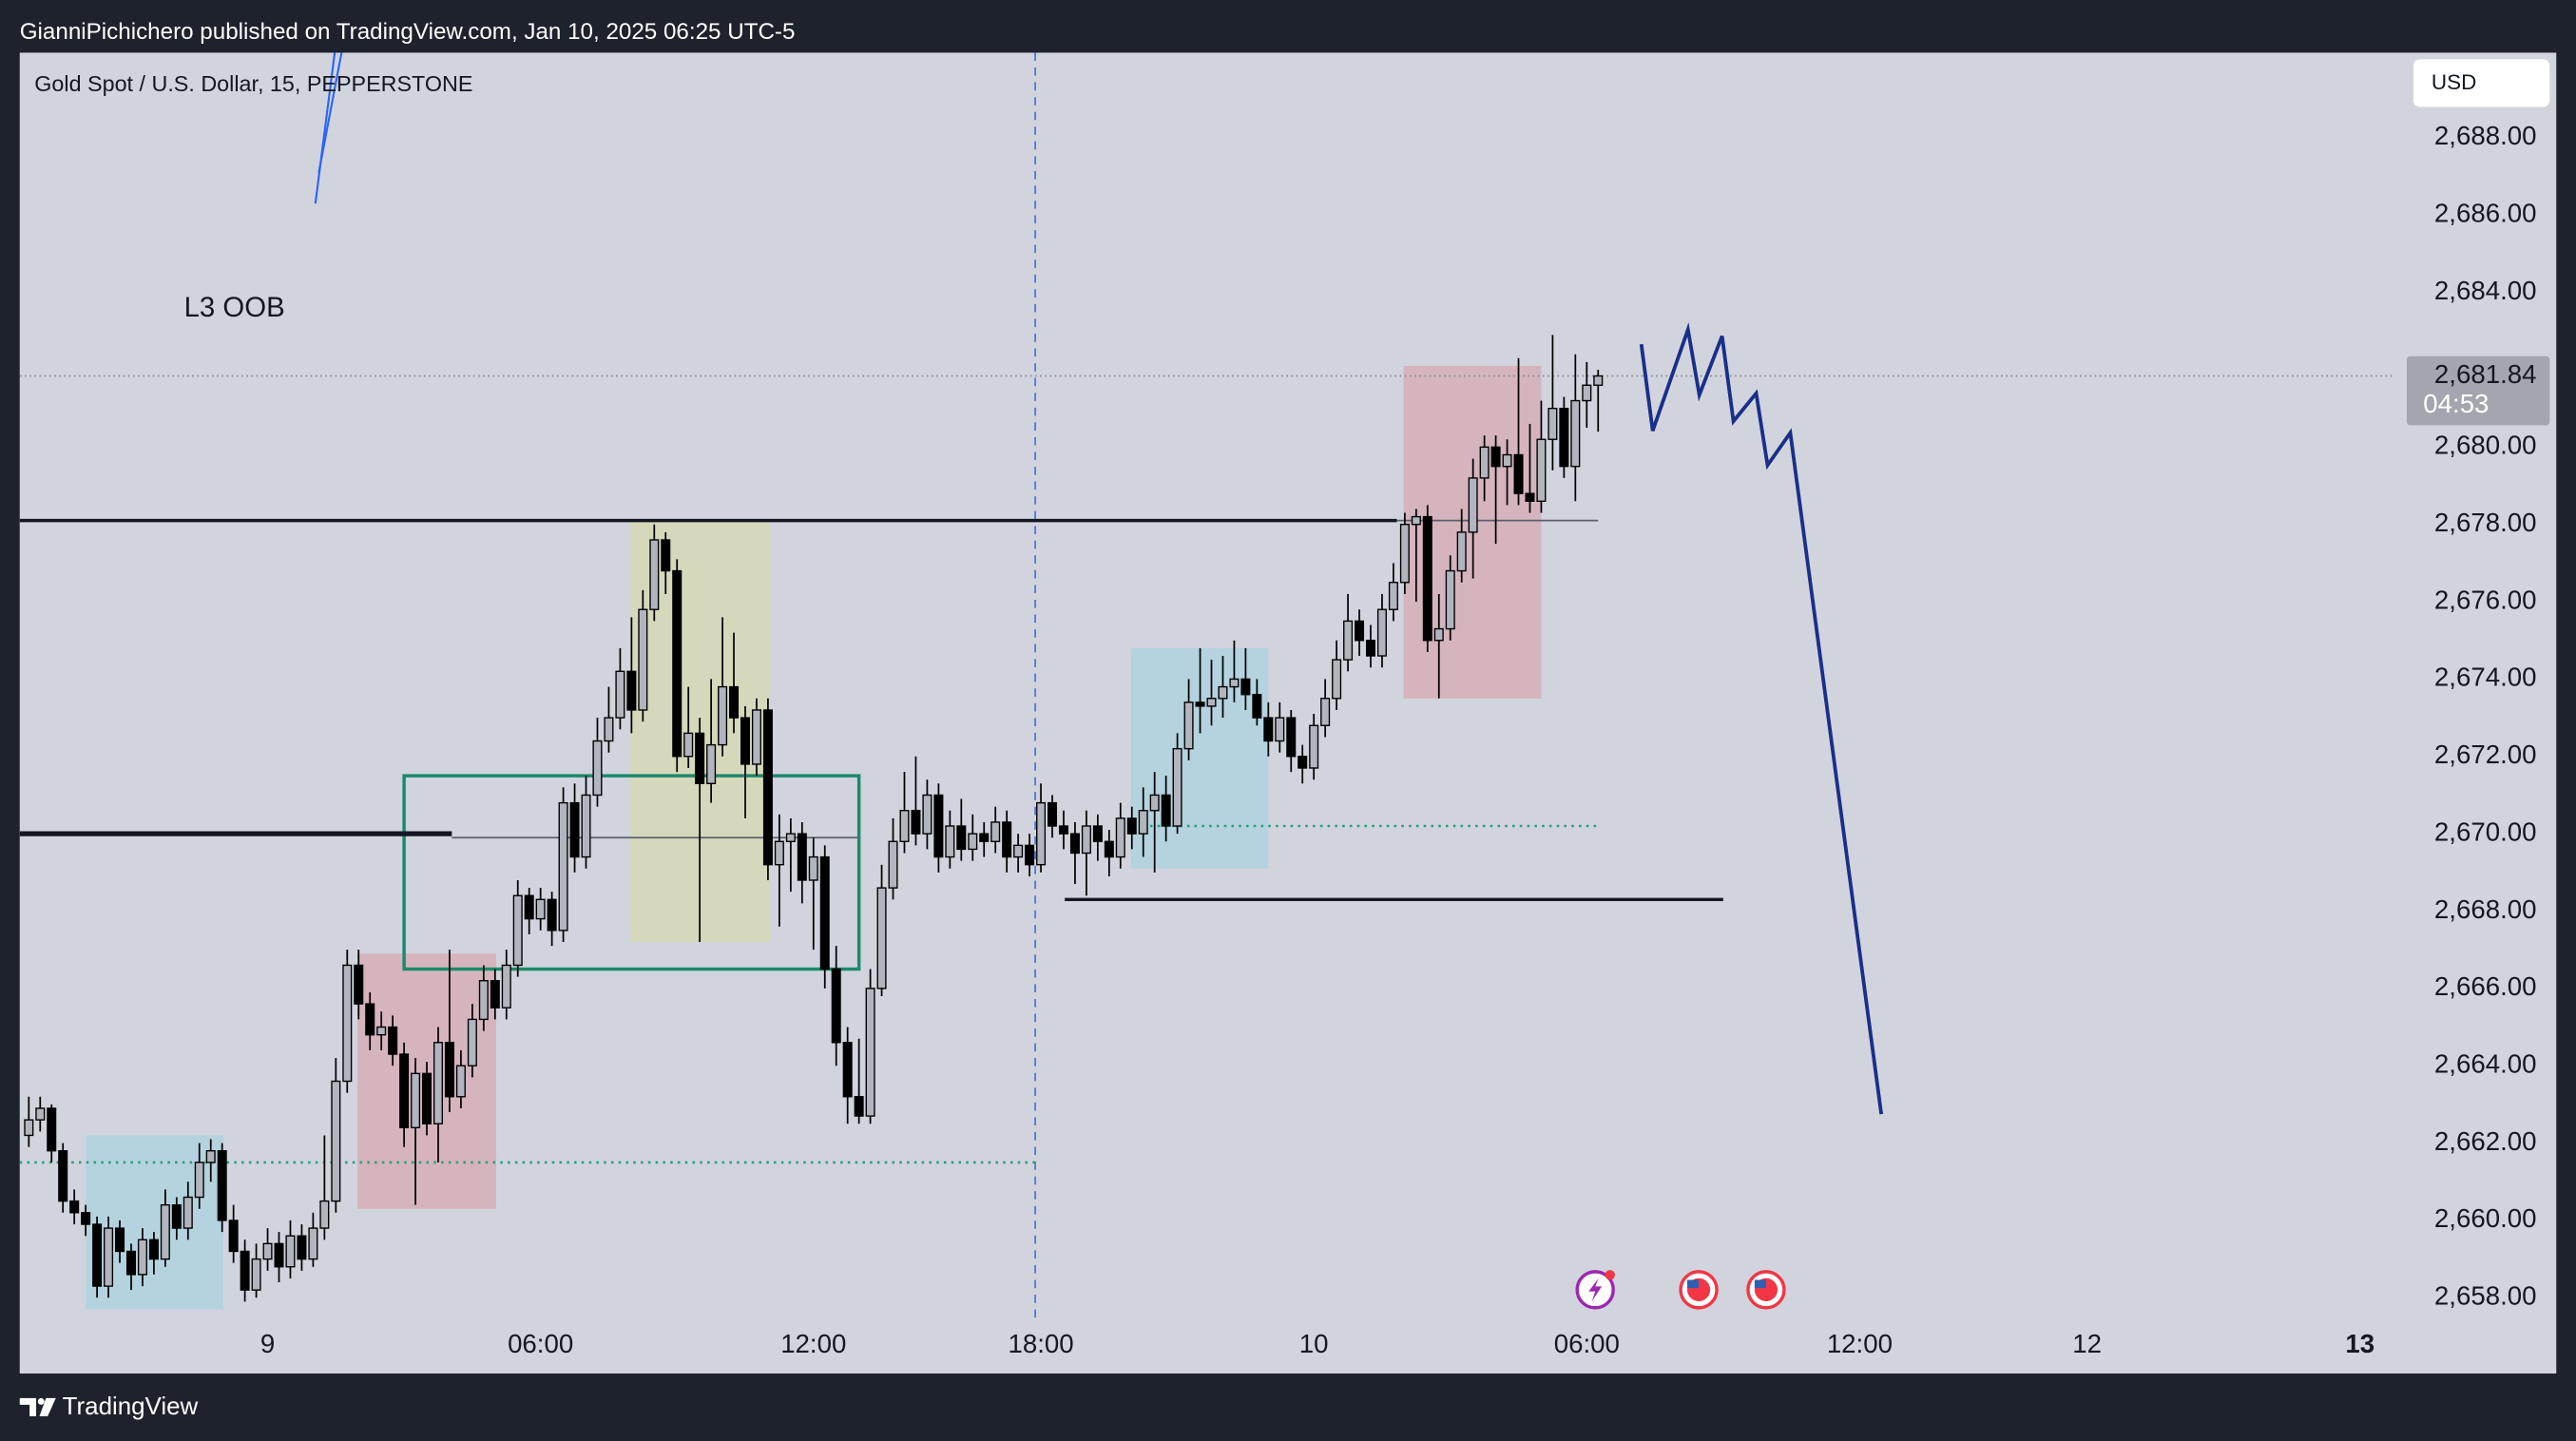 This screenshot has height=1441, width=2576. Describe the element at coordinates (267, 1343) in the screenshot. I see `x-tick-label: 9` at that location.